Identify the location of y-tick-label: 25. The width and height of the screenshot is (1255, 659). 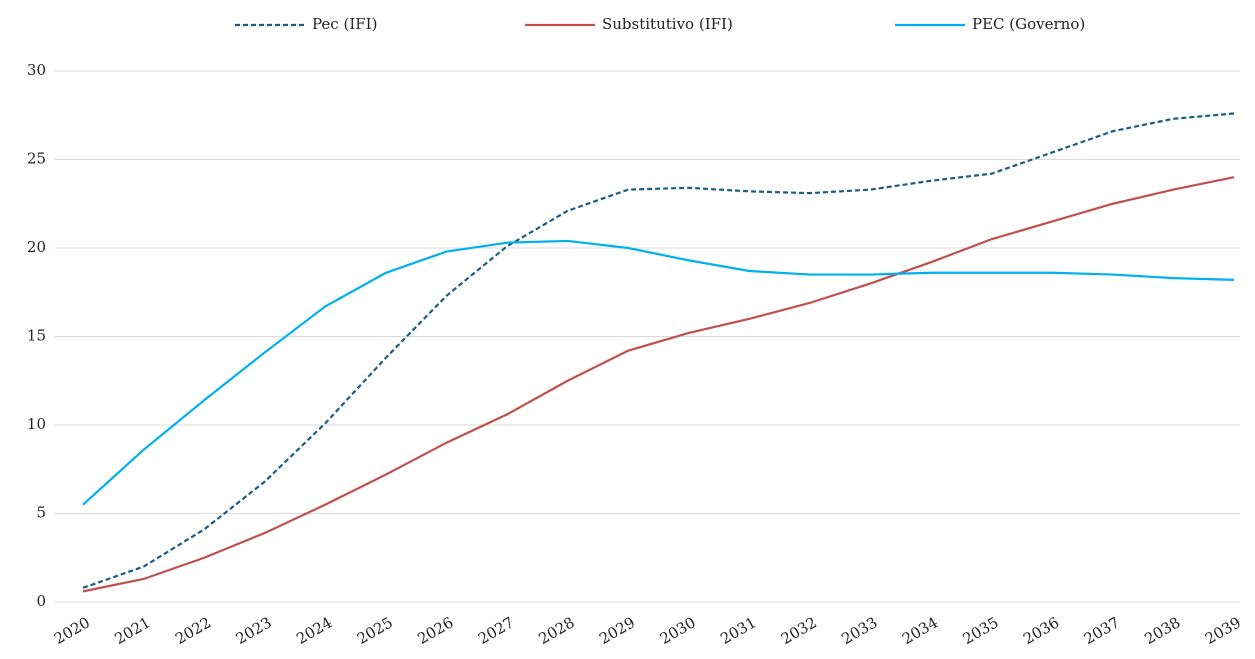
(36, 159).